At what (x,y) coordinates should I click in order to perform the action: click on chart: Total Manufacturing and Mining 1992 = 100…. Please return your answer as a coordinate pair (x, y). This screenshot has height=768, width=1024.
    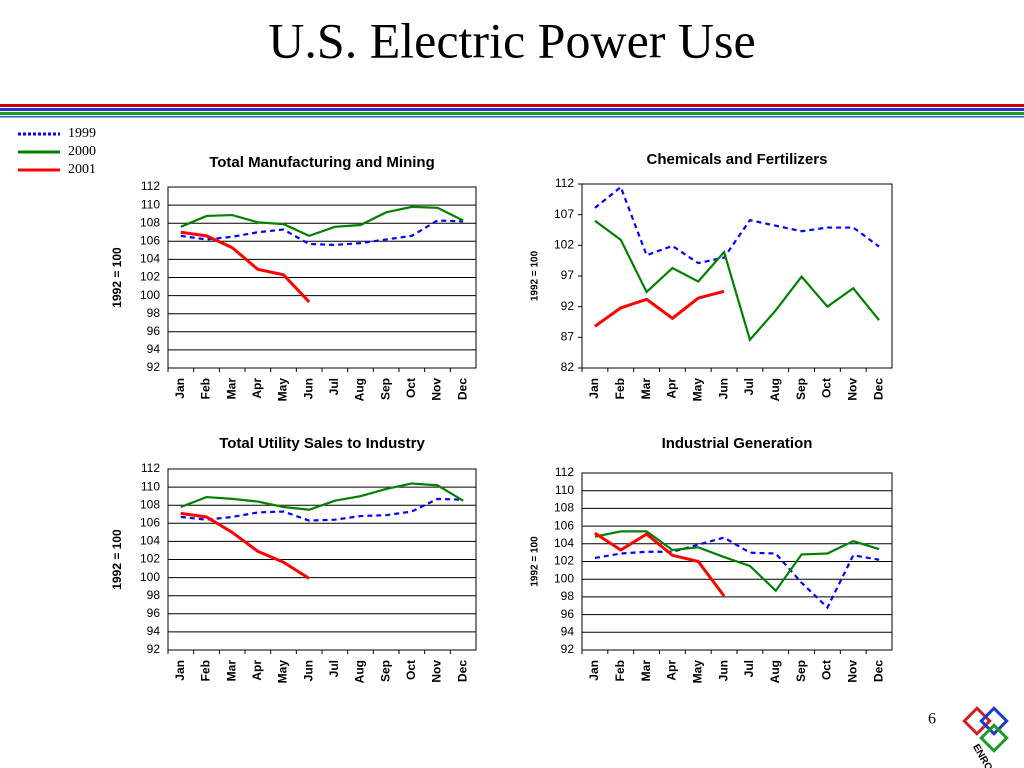
    Looking at the image, I should click on (293, 278).